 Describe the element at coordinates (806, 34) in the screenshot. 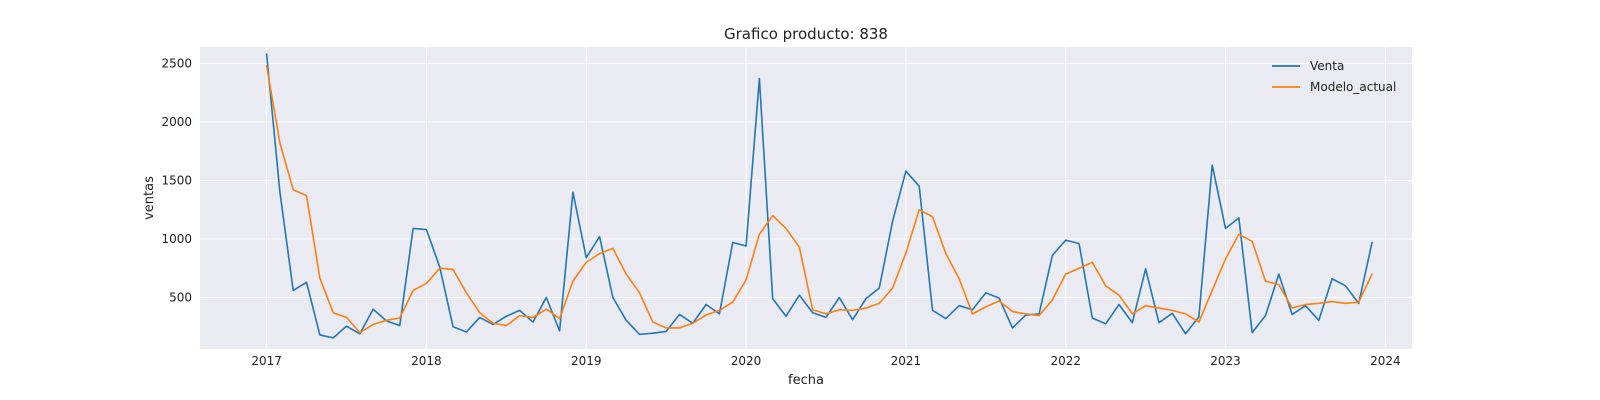

I see `chart-title: Grafico producto: 838` at that location.